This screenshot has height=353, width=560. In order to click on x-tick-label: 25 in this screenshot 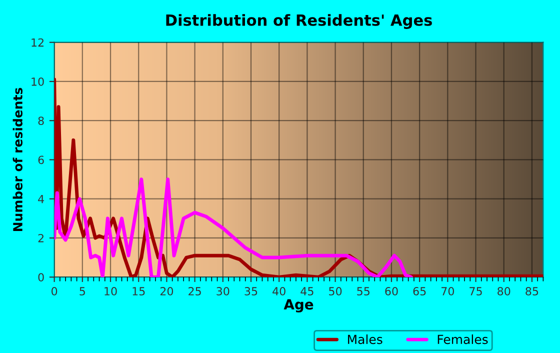, I will do `click(194, 291)`.